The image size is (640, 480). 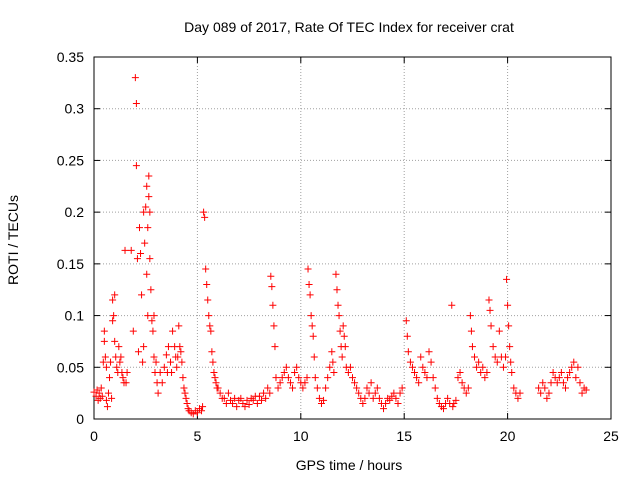 I want to click on y-tick-label: 0.35, so click(x=70, y=57).